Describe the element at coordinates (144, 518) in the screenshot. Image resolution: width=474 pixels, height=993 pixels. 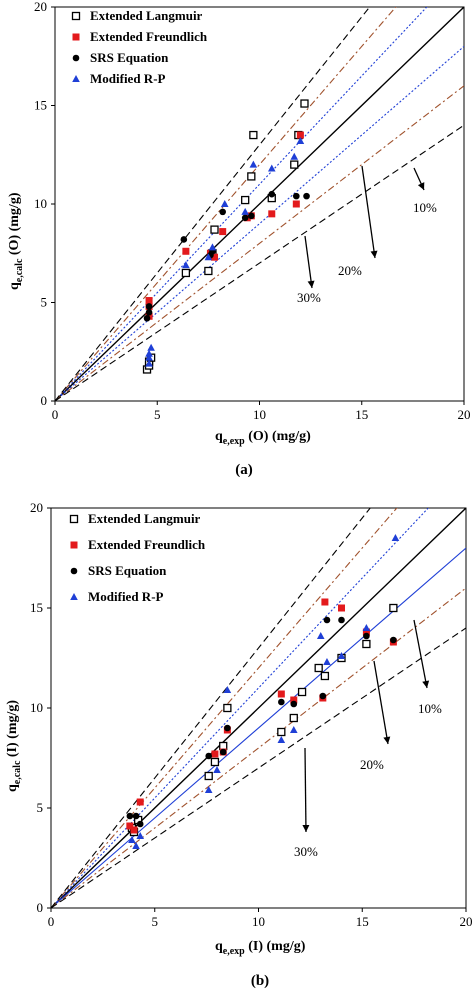
I see `legend-label: Extended Langmuir` at that location.